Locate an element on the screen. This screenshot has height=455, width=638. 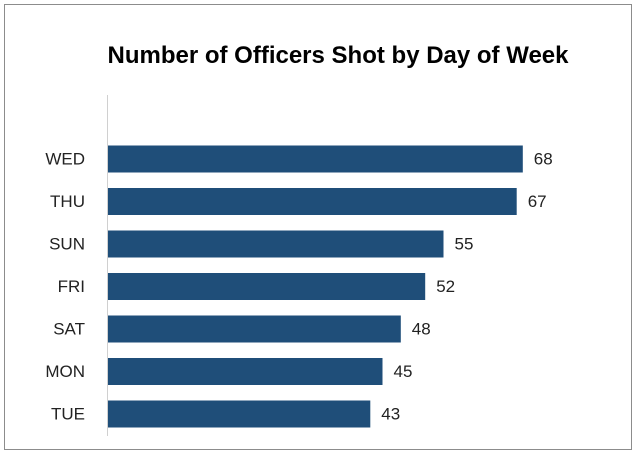
value-label: 55 is located at coordinates (464, 243).